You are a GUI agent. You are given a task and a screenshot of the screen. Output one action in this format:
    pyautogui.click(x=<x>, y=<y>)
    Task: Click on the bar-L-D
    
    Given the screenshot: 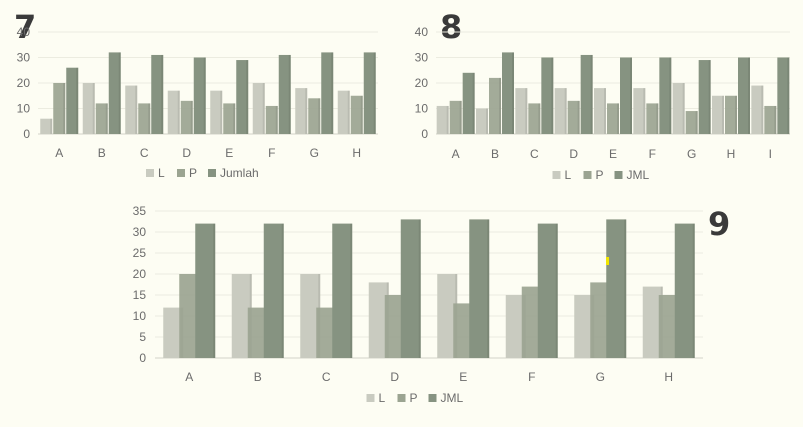 What is the action you would take?
    pyautogui.click(x=378, y=320)
    